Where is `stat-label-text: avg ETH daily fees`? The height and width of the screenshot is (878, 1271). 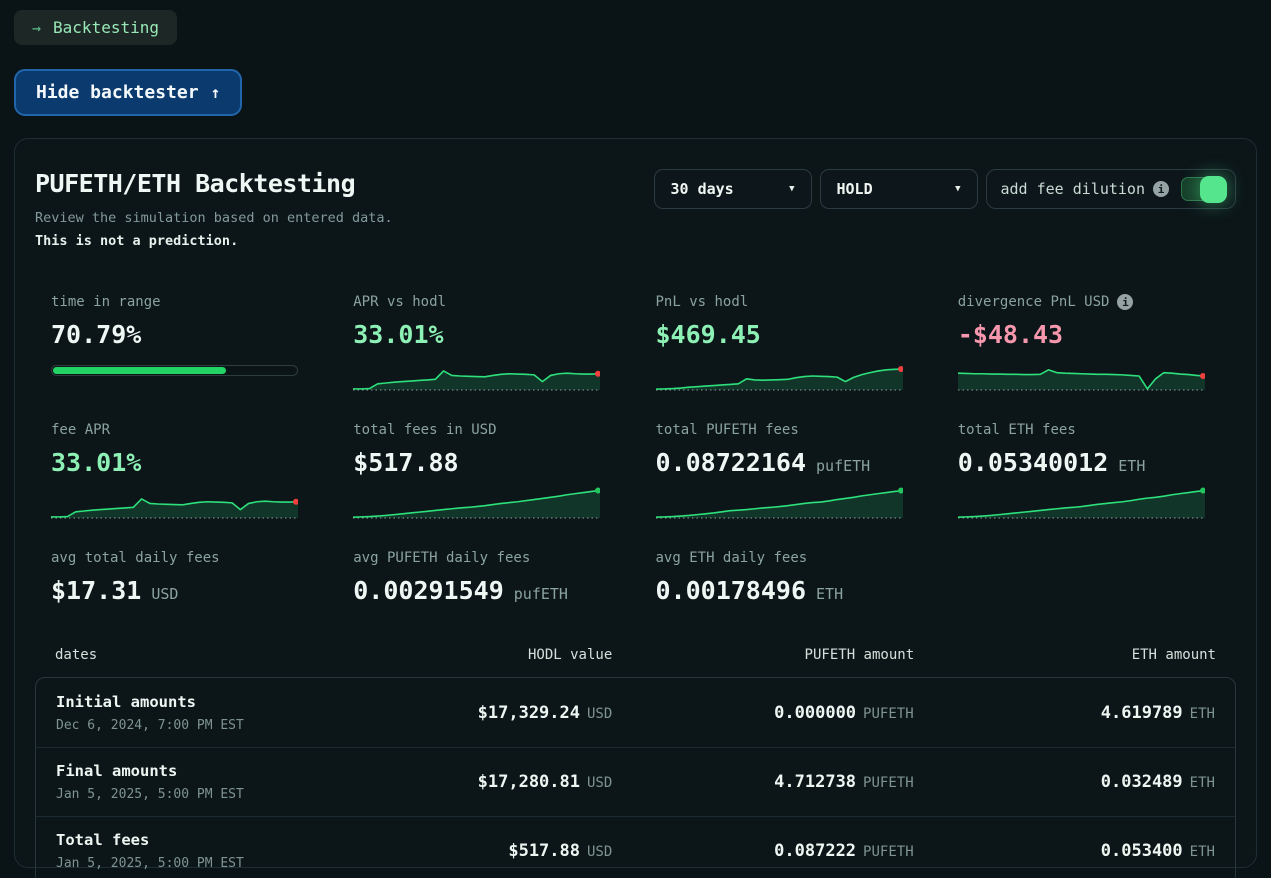 stat-label-text: avg ETH daily fees is located at coordinates (731, 558).